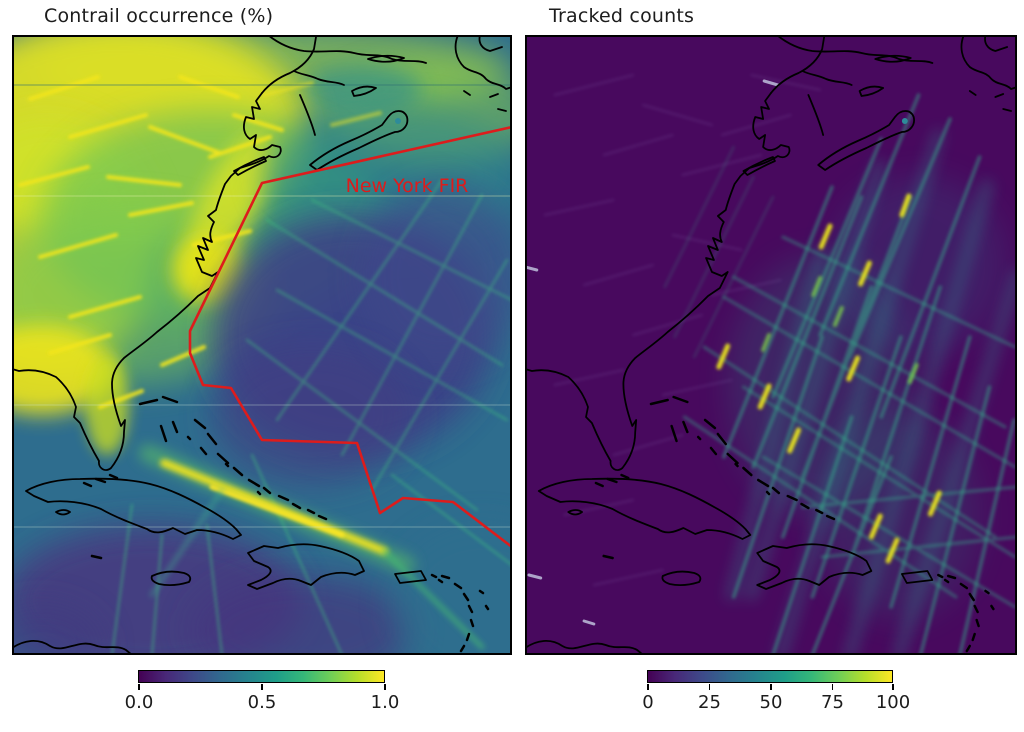 This screenshot has width=1024, height=732. I want to click on fir-label: New York FIR, so click(407, 186).